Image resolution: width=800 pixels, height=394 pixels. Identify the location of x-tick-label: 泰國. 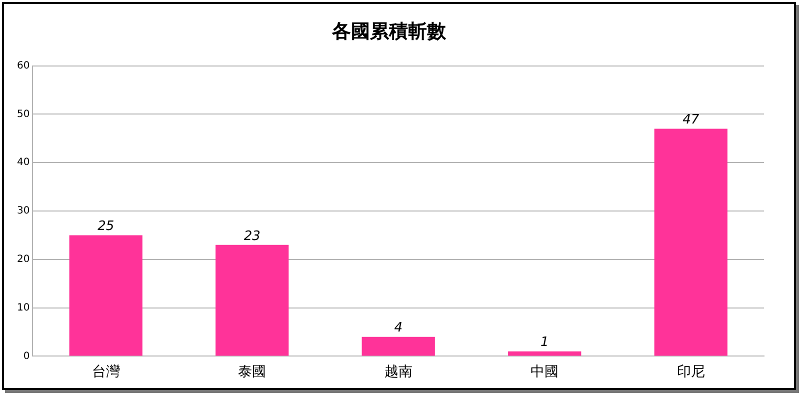
(252, 372).